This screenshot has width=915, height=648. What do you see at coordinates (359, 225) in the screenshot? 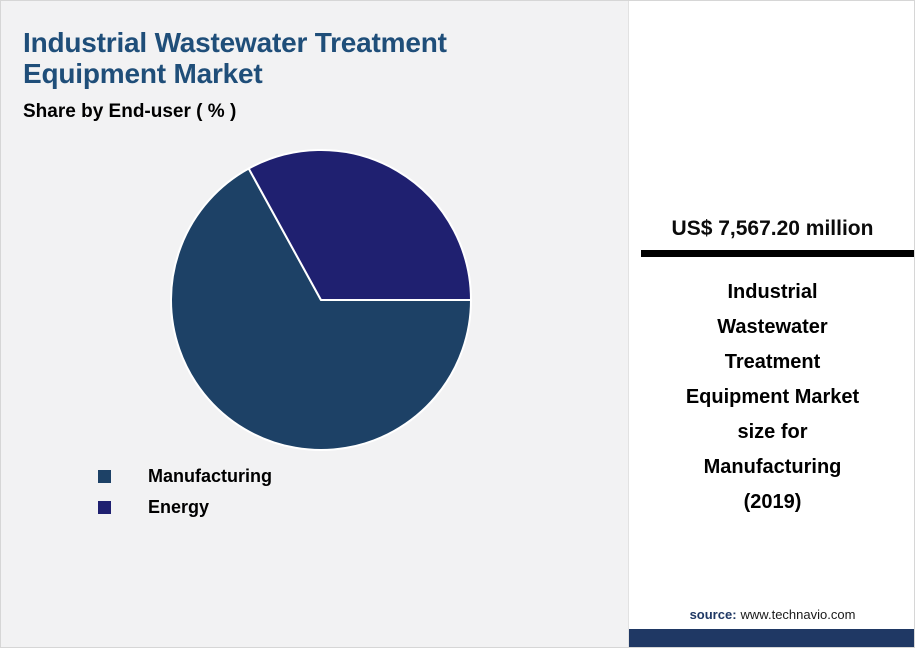
I see `pie-slice-energy` at bounding box center [359, 225].